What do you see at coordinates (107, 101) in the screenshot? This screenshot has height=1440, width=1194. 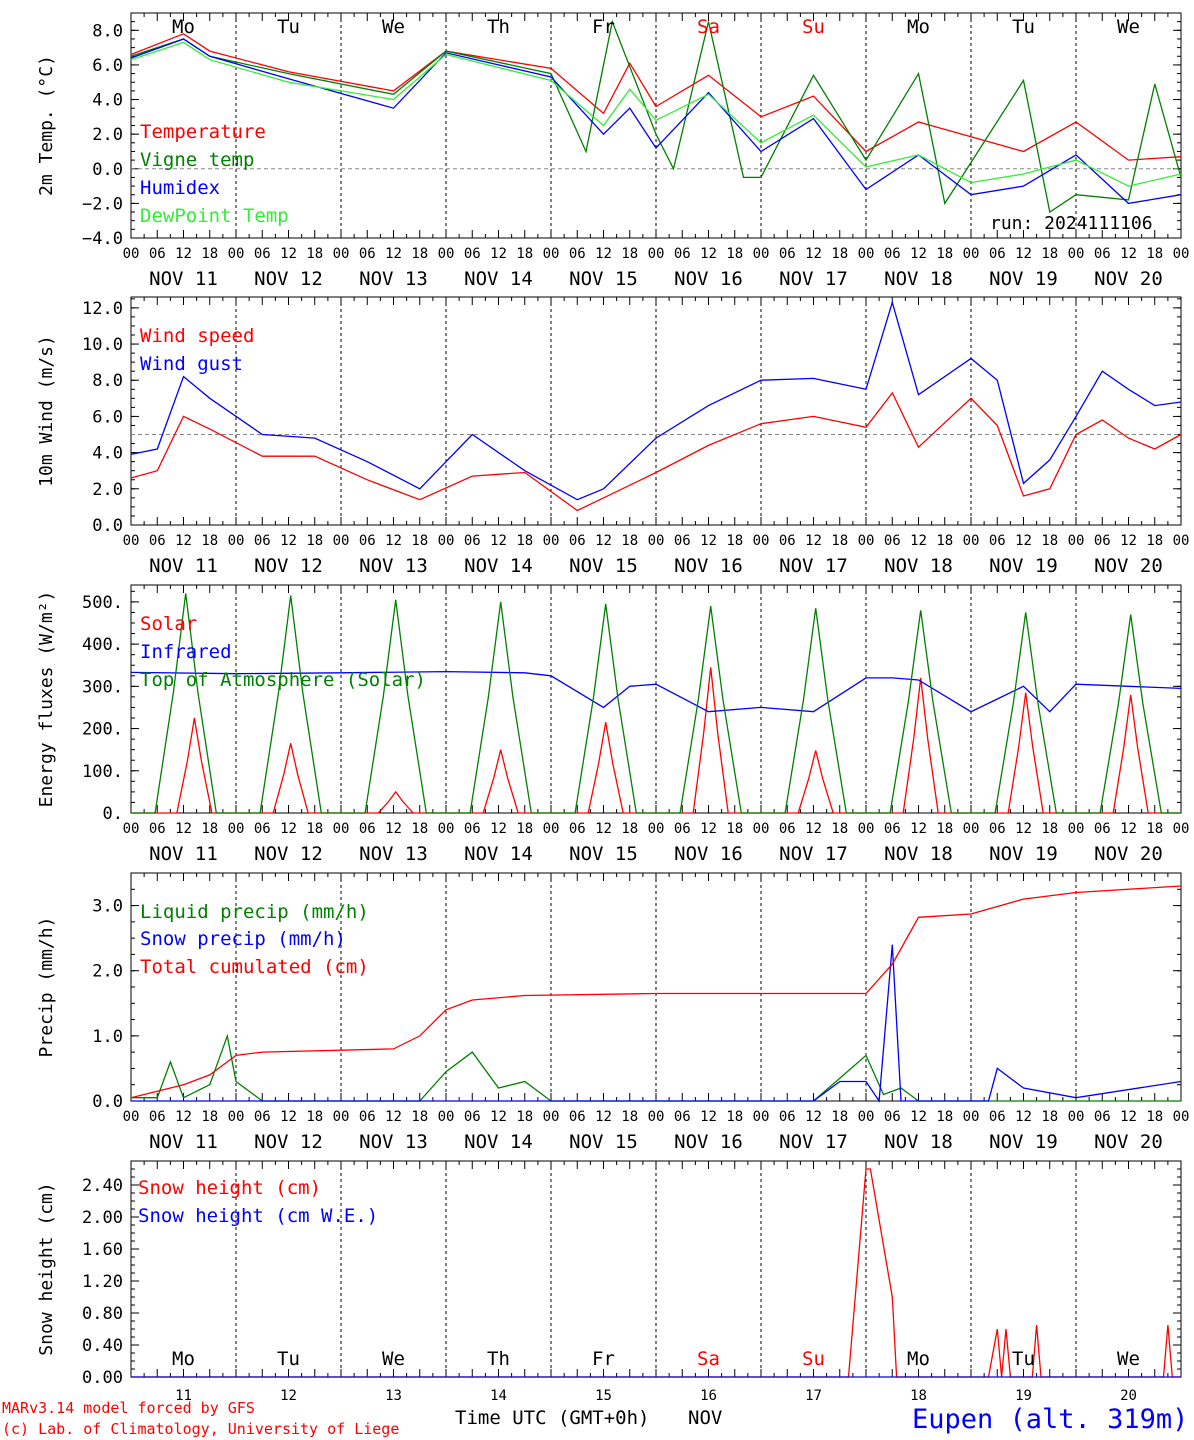 I see `y-tick-label: 4.0` at bounding box center [107, 101].